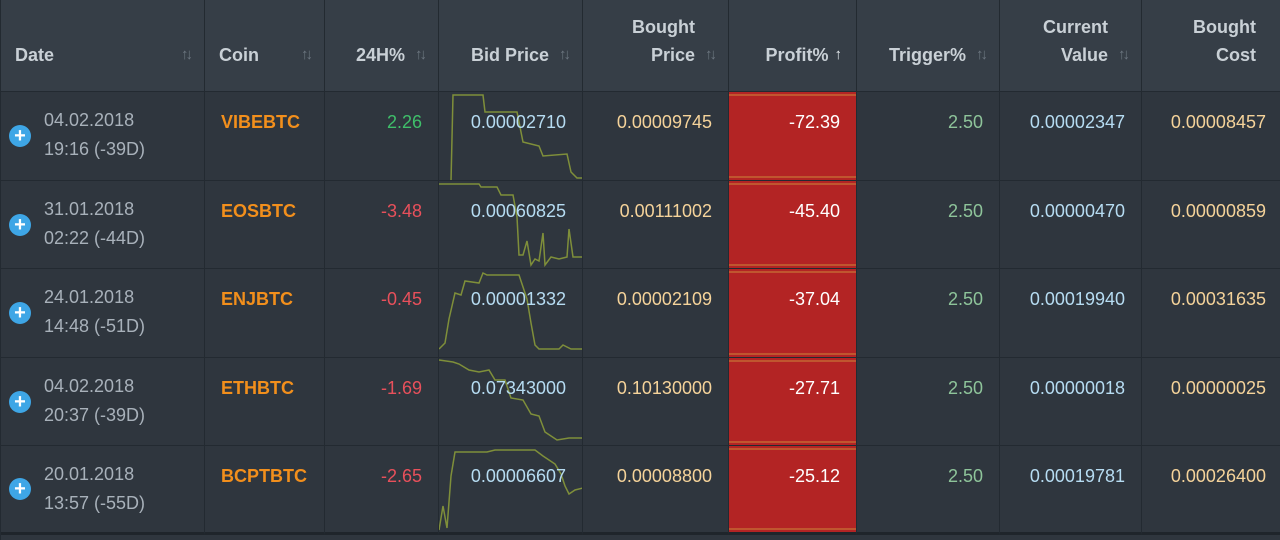 The height and width of the screenshot is (540, 1280). Describe the element at coordinates (35, 55) in the screenshot. I see `column-header-date-label: Date` at that location.